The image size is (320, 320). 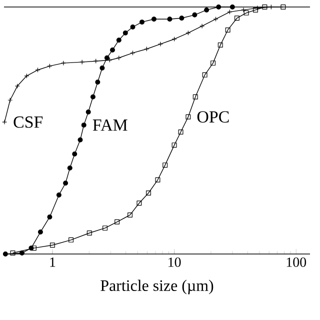 What do you see at coordinates (110, 125) in the screenshot?
I see `series-label: FAM` at bounding box center [110, 125].